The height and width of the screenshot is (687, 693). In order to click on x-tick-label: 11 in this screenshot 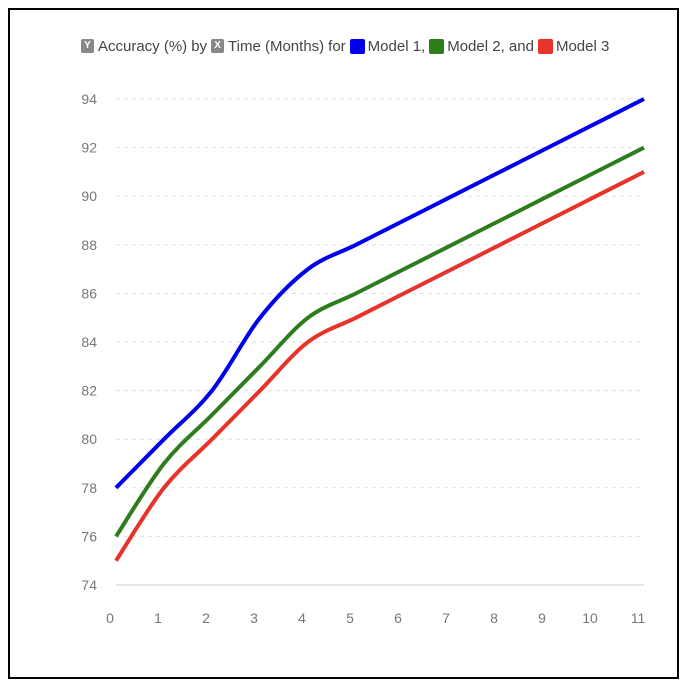, I will do `click(638, 618)`.